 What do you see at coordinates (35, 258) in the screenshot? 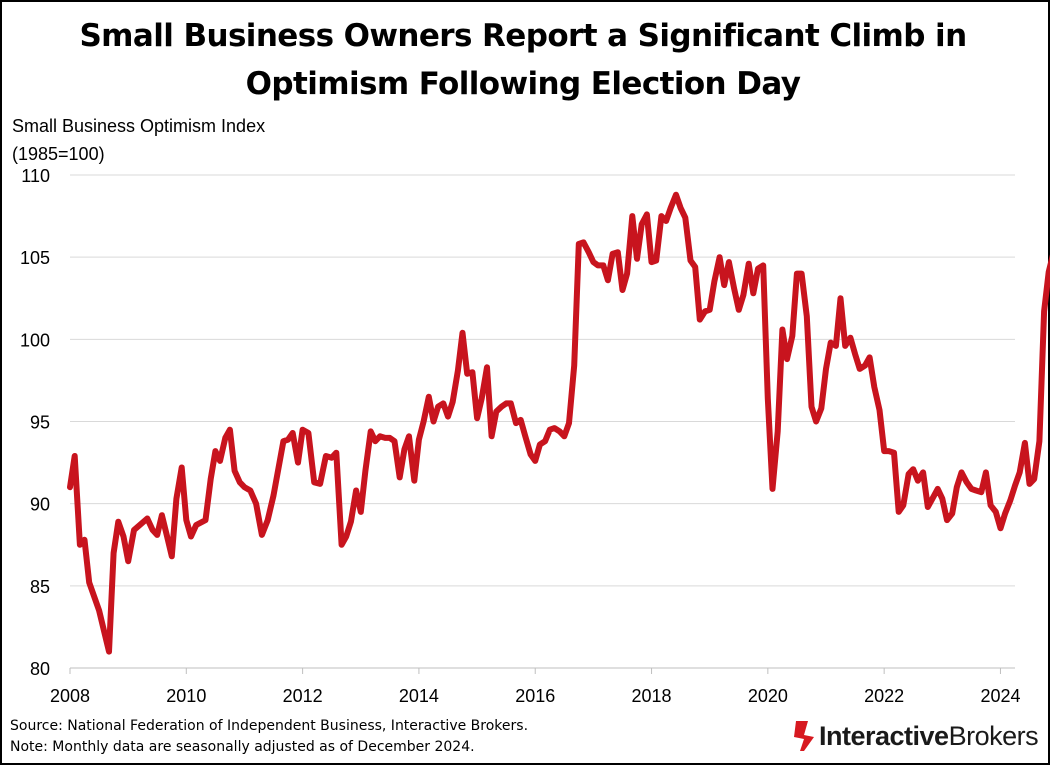
I see `y-tick-label: 105` at bounding box center [35, 258].